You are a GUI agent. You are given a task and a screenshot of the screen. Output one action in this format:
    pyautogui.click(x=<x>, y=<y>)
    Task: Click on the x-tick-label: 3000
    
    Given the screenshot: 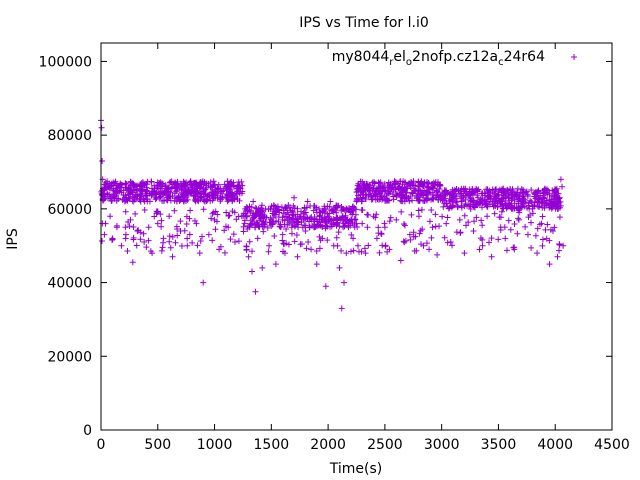 What is the action you would take?
    pyautogui.click(x=442, y=445)
    